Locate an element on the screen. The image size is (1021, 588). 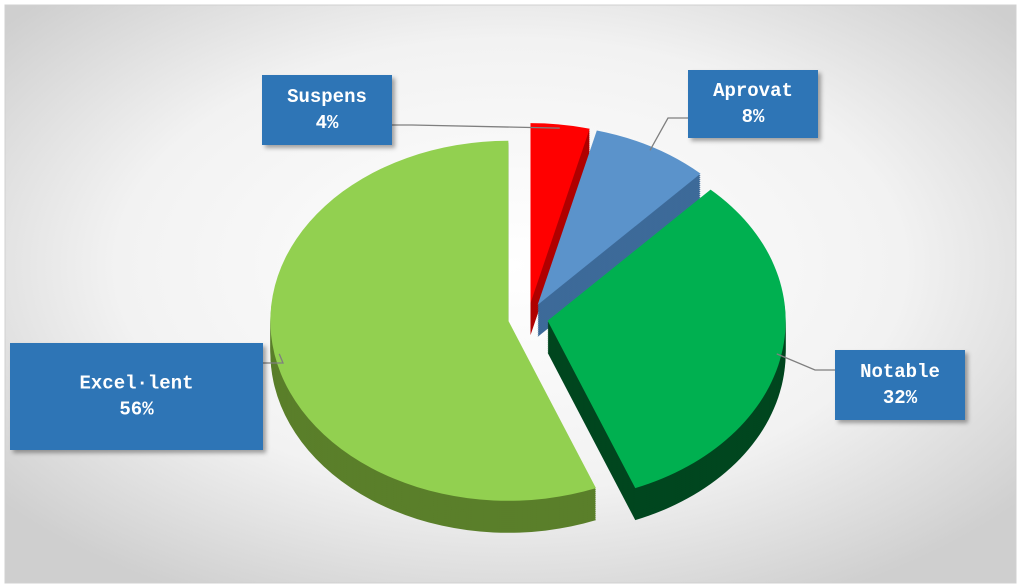
label-category: Suspens is located at coordinates (327, 97).